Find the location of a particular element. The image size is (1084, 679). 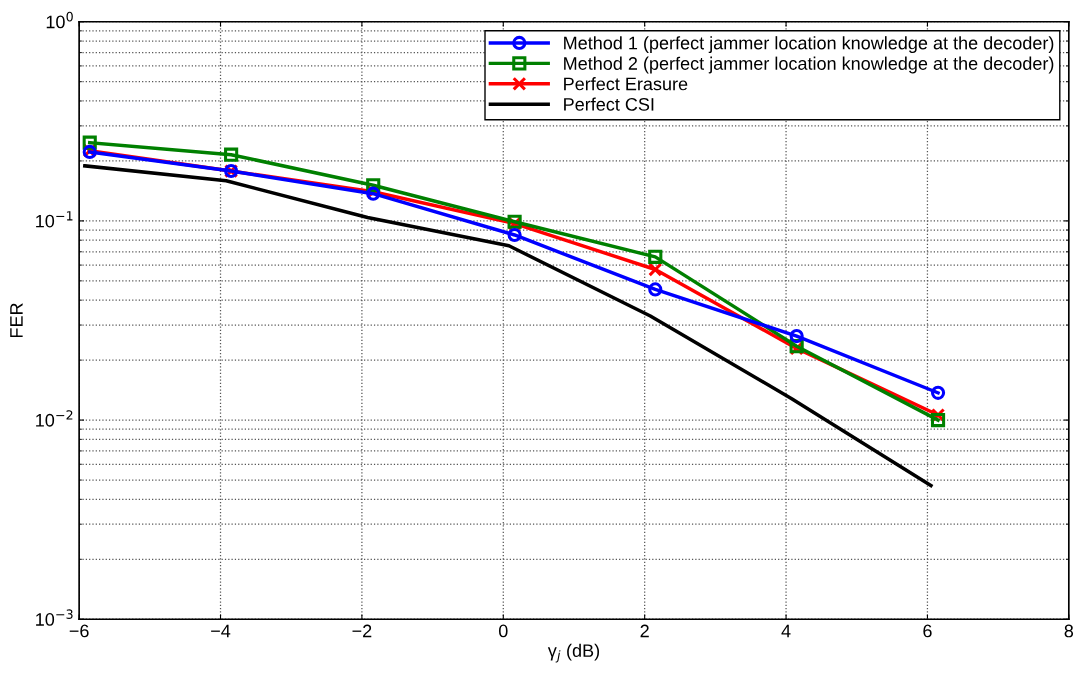

y-tick-label: 10$^{−2}$ is located at coordinates (54, 418).